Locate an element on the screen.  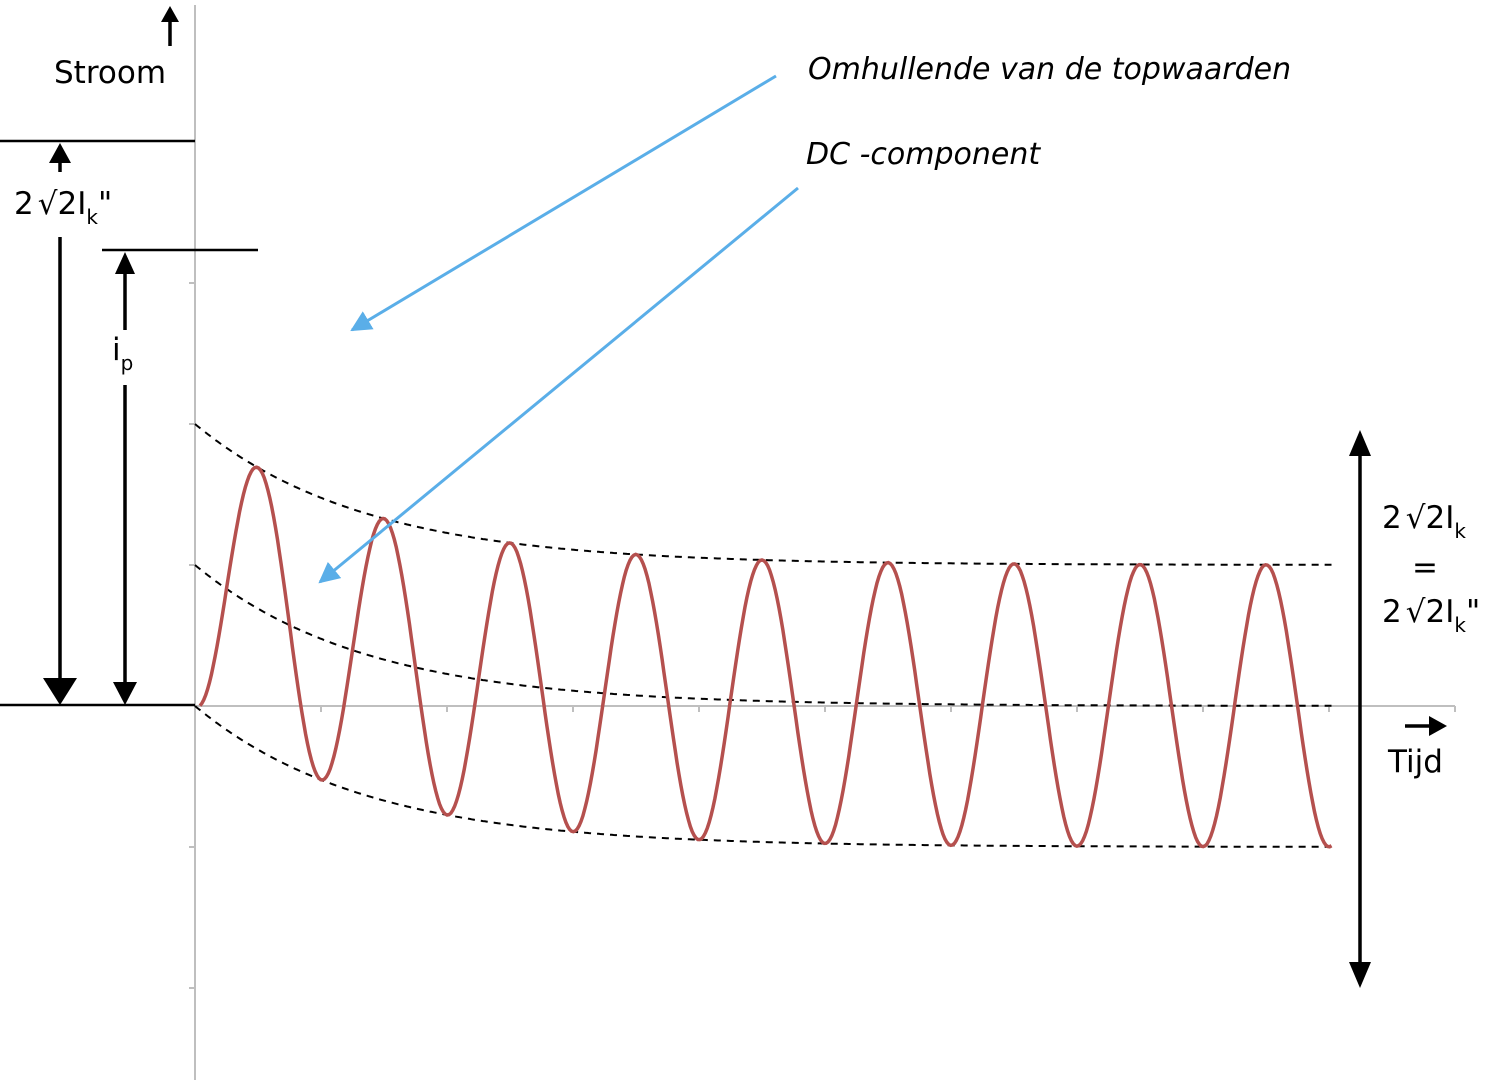
dc-annotation-arrow is located at coordinates (558, 385).